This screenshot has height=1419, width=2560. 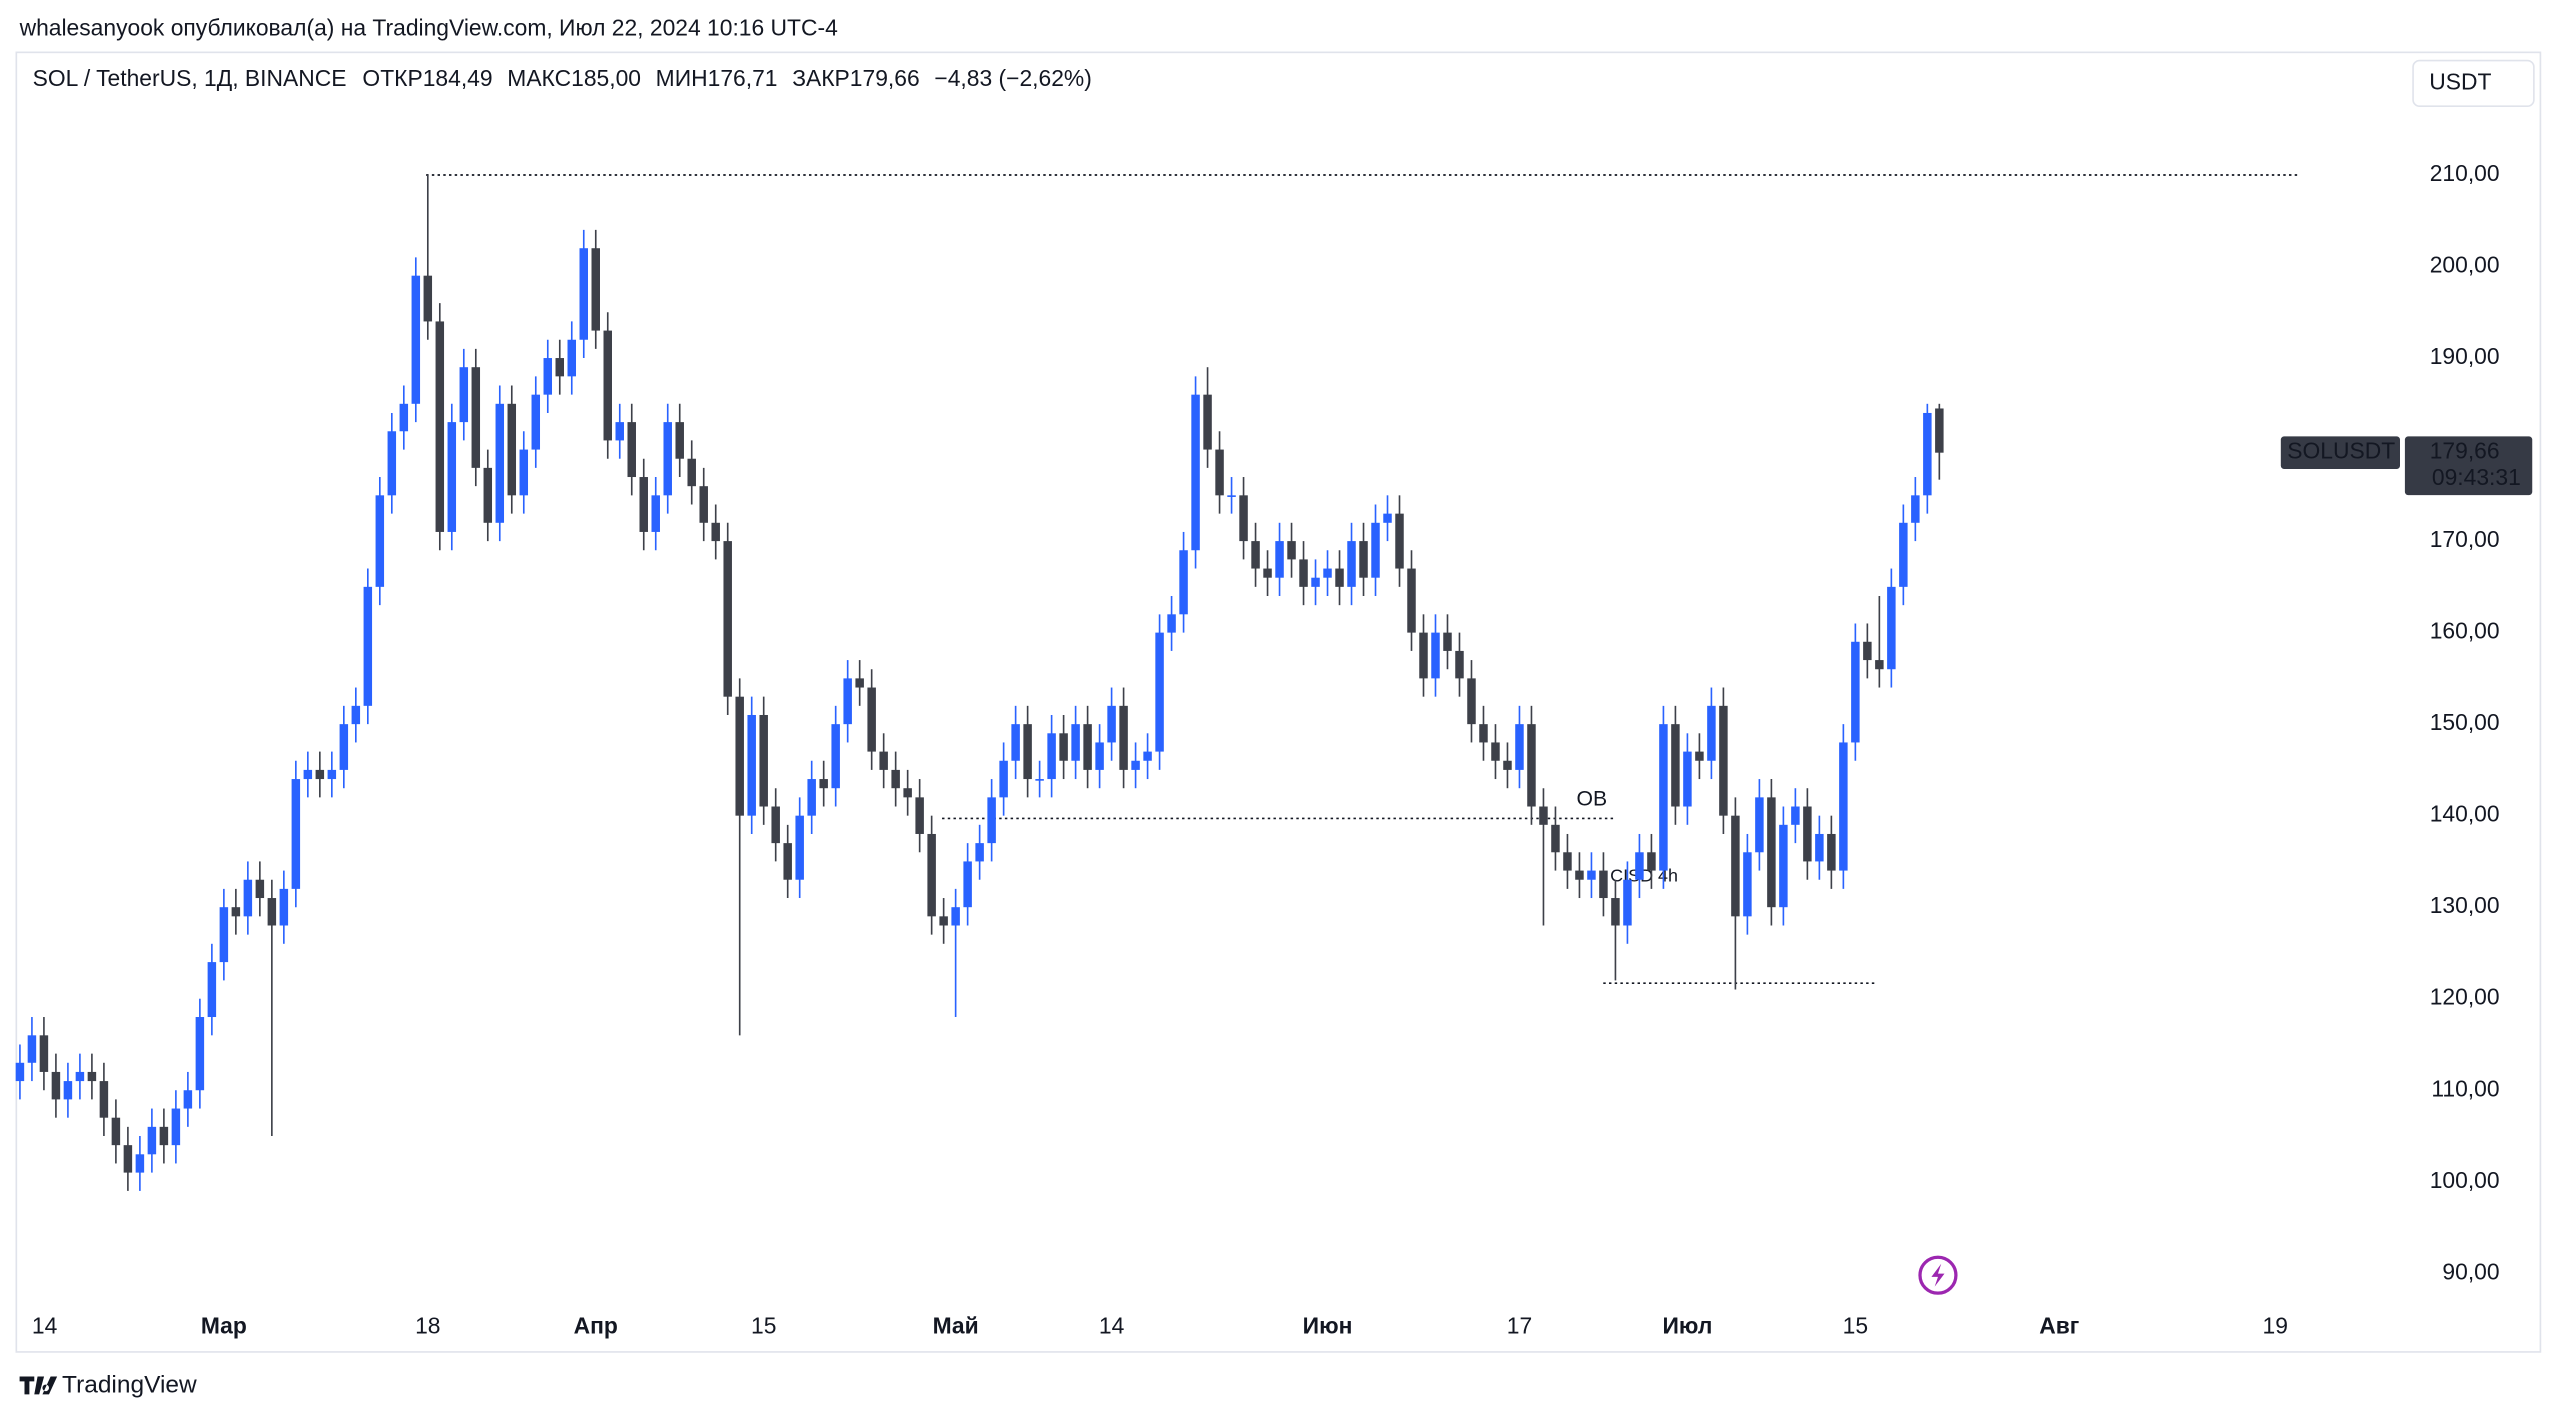 I want to click on symbol-tag-bg, so click(x=2340, y=453).